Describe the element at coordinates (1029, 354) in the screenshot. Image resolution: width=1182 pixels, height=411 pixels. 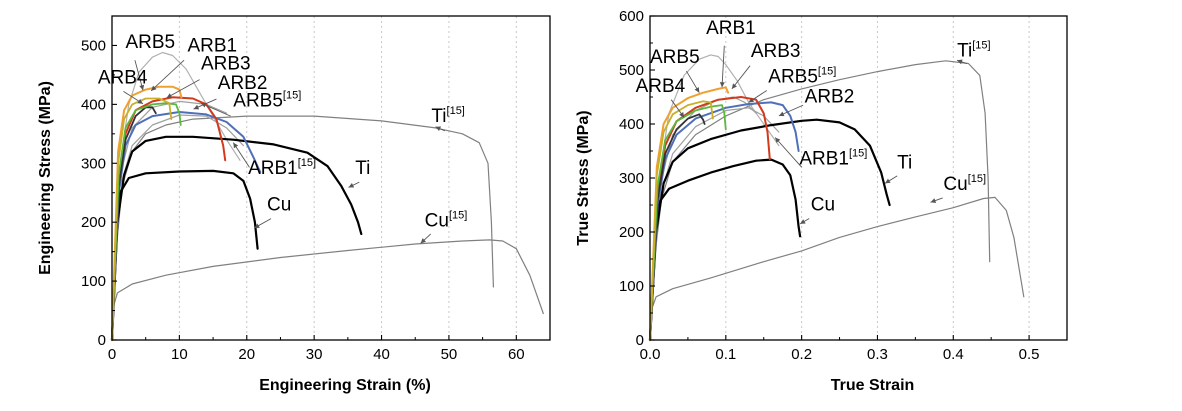
I see `x-tick-label: 0.5` at that location.